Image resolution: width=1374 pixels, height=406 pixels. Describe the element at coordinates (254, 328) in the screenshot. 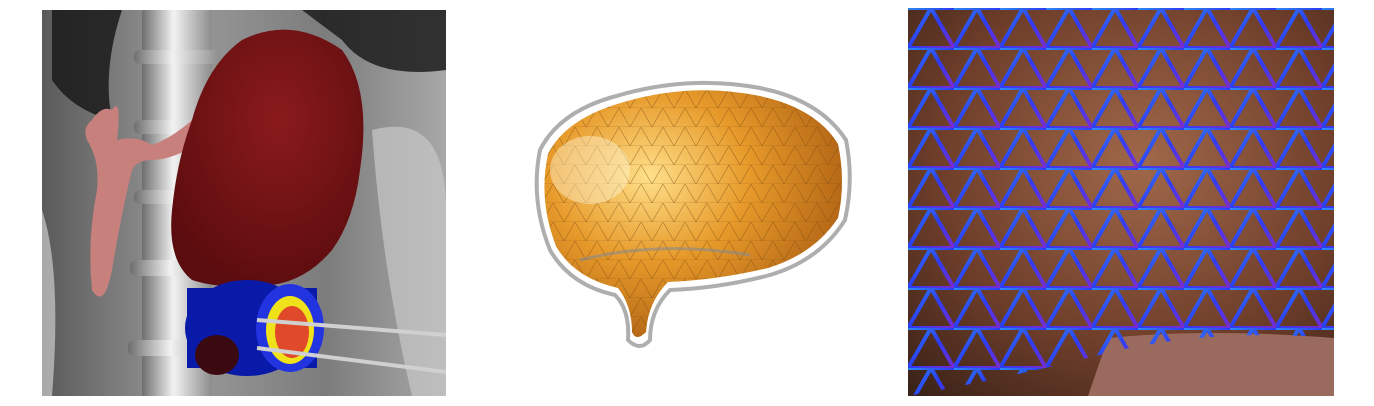

I see `ablation-zone` at that location.